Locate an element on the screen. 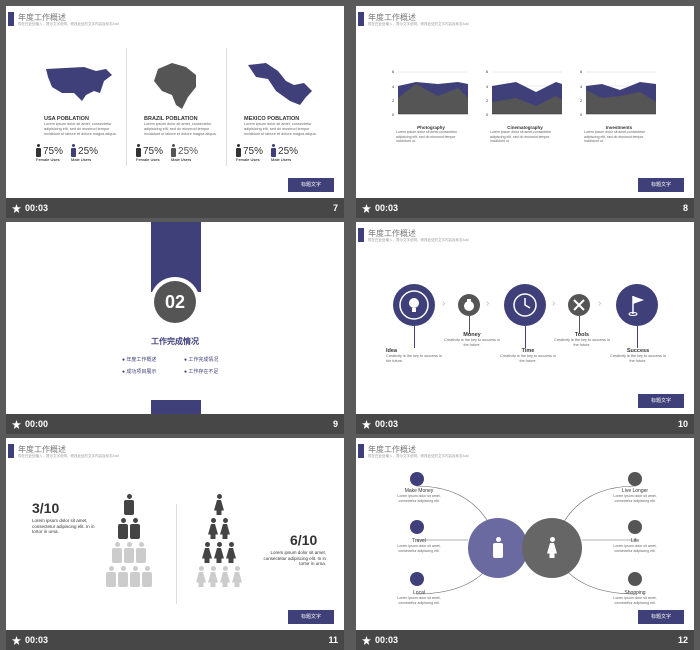 The image size is (700, 650). tools-icon is located at coordinates (579, 305).